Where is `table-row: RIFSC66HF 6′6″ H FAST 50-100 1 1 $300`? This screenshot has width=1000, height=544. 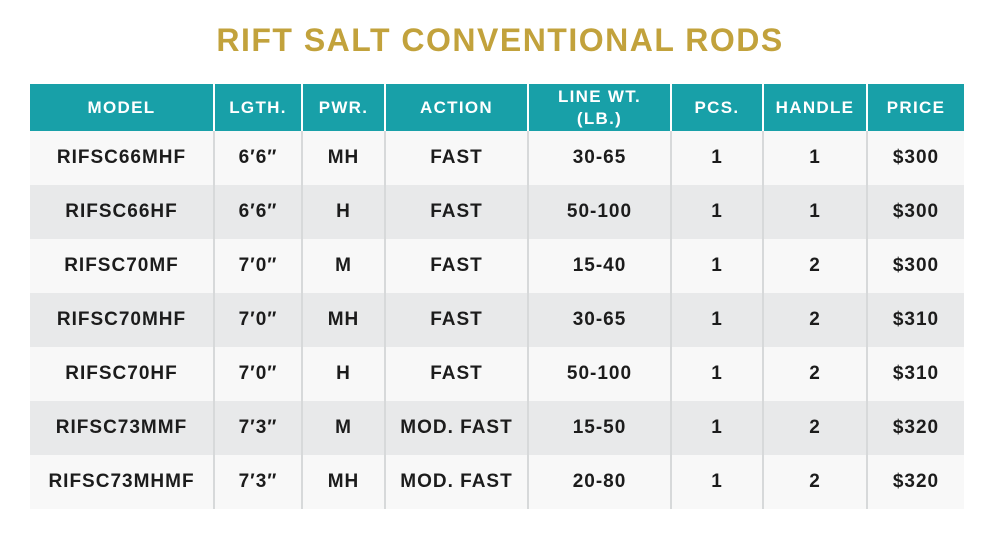 table-row: RIFSC66HF 6′6″ H FAST 50-100 1 1 $300 is located at coordinates (497, 212).